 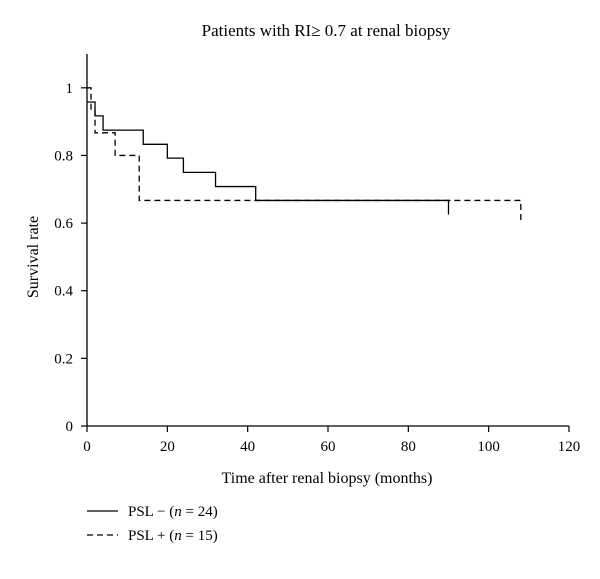 What do you see at coordinates (327, 478) in the screenshot?
I see `x-axis-label: Time after renal biopsy (months)` at bounding box center [327, 478].